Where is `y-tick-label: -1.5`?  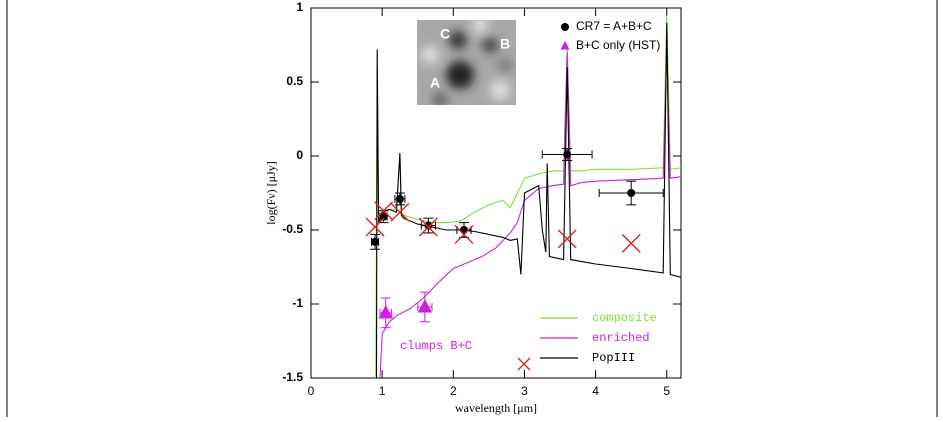
y-tick-label: -1.5 is located at coordinates (292, 377).